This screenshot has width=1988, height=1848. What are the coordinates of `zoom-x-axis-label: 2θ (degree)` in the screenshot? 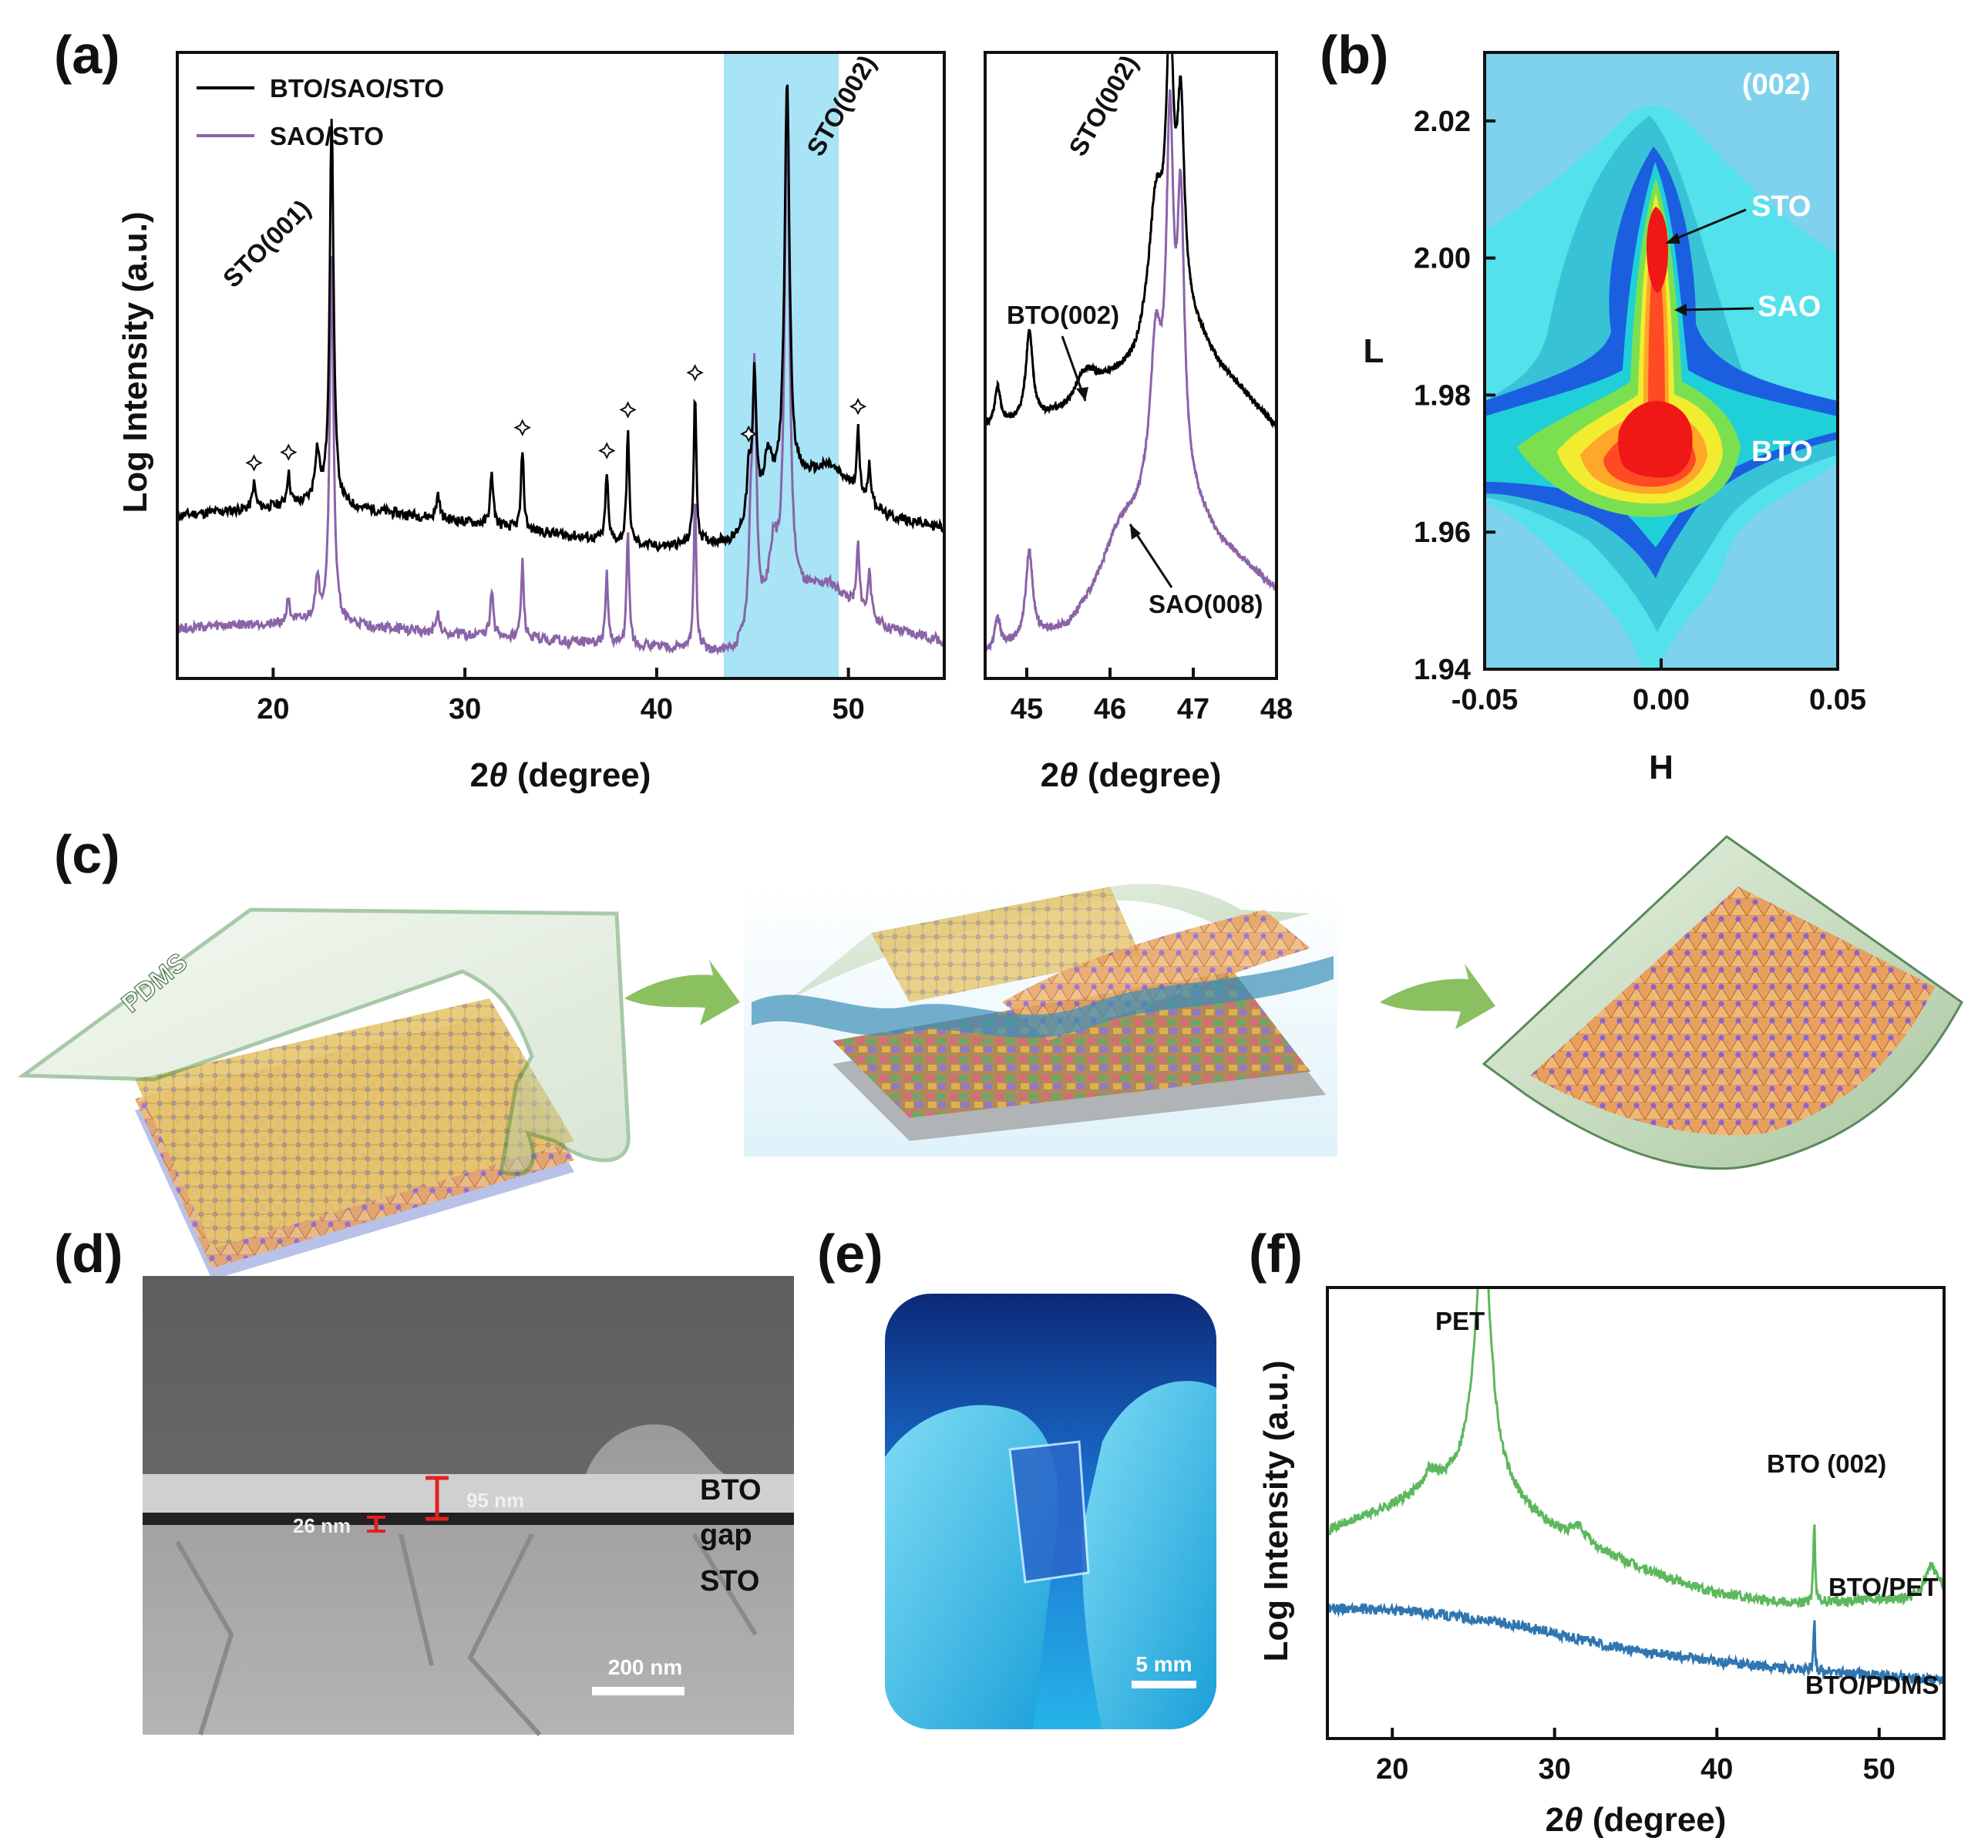 It's located at (1131, 775).